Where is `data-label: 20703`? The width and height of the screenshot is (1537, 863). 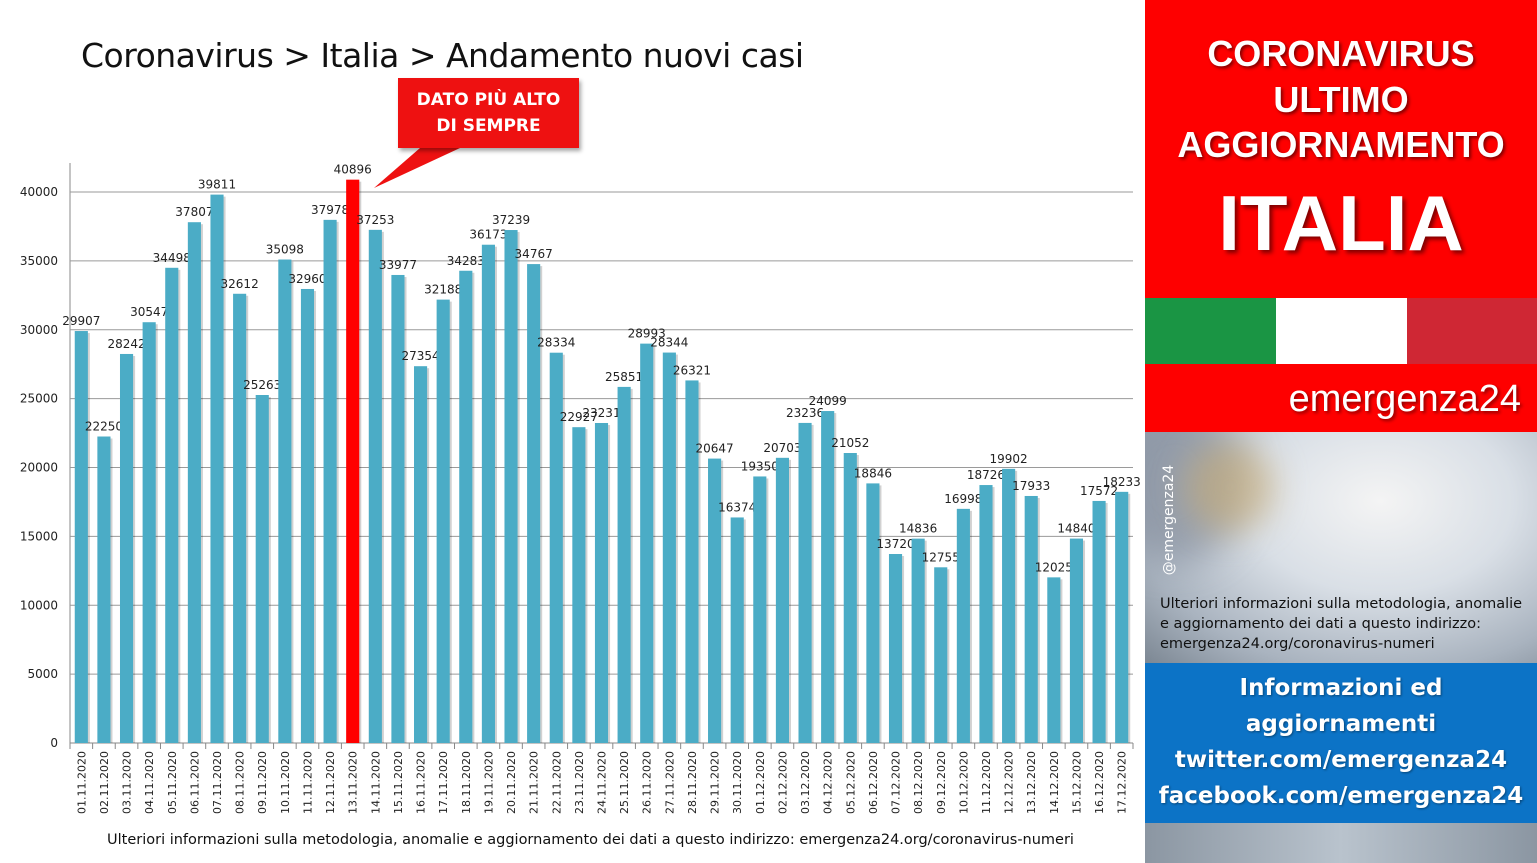
data-label: 20703 is located at coordinates (782, 448).